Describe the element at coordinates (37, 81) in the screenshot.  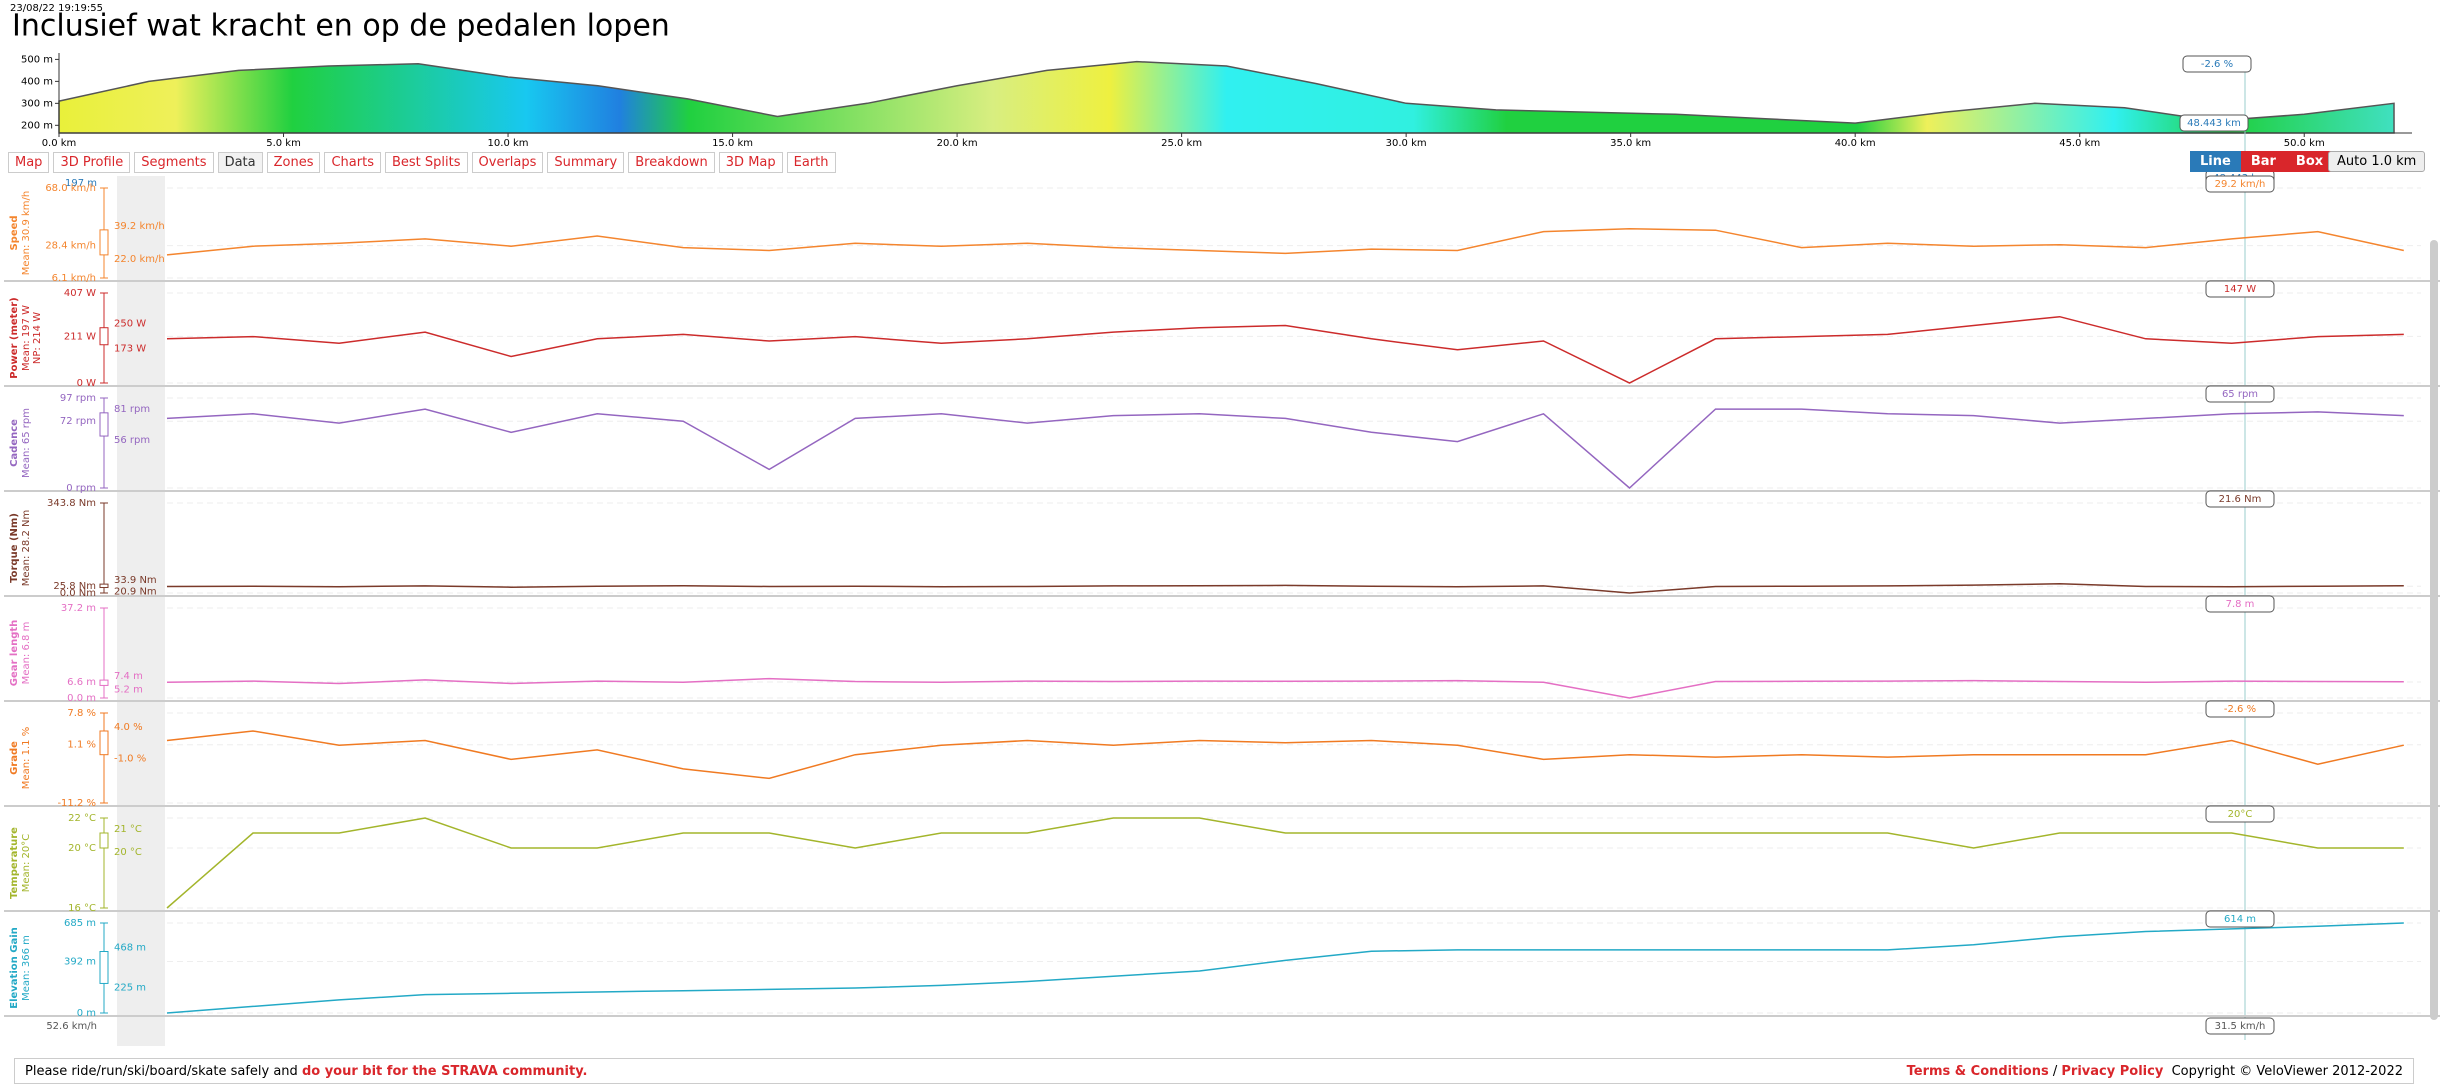
I see `y-tick-label: 400 m` at that location.